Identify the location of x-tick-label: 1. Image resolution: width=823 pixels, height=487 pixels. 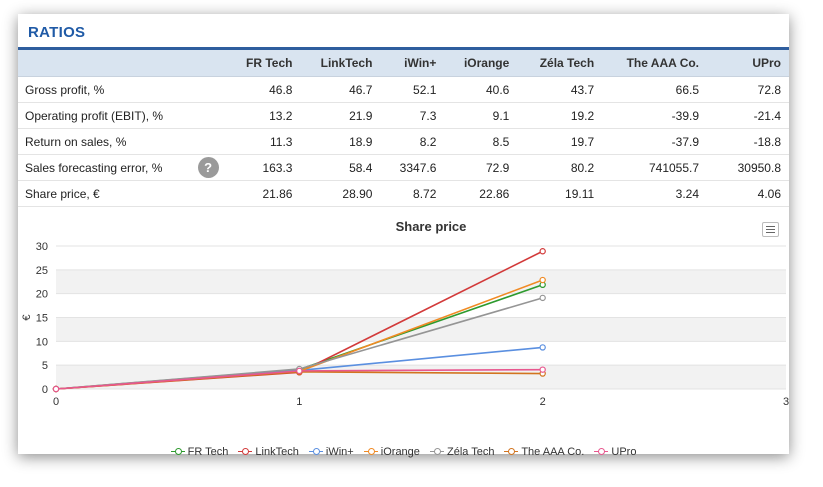
(299, 402).